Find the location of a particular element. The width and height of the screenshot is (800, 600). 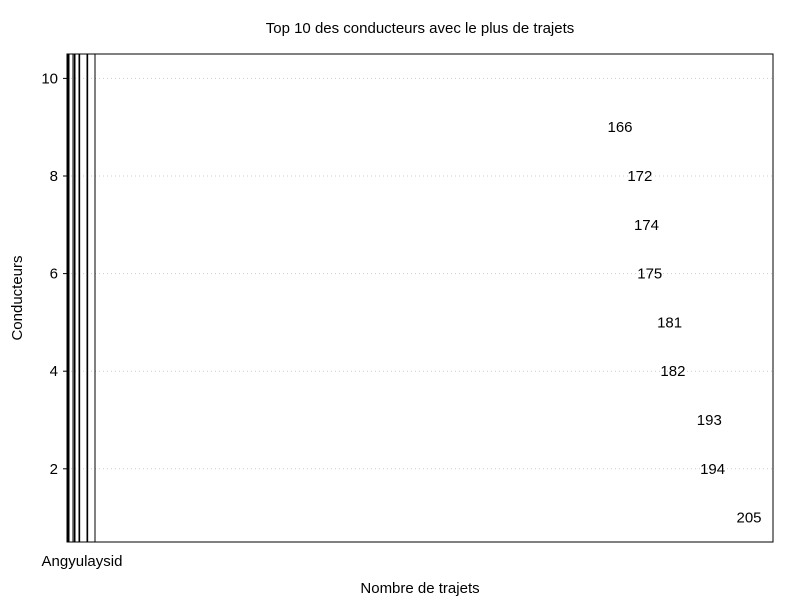

bars is located at coordinates (81, 298).